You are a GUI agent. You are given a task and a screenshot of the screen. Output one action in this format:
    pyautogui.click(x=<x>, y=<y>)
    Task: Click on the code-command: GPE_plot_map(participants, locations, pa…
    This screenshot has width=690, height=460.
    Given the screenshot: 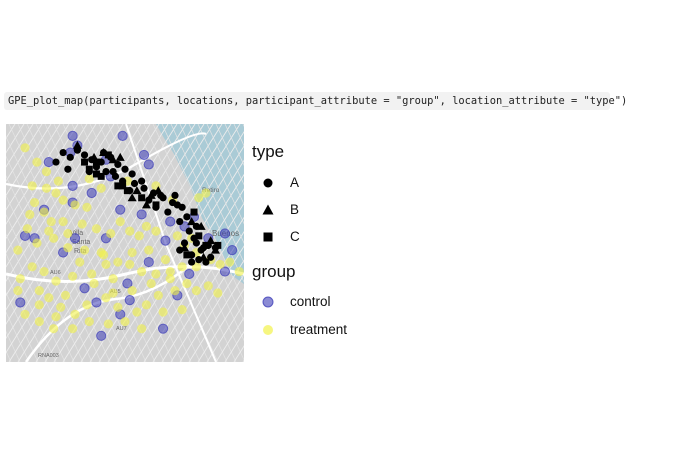 What is the action you would take?
    pyautogui.click(x=315, y=101)
    